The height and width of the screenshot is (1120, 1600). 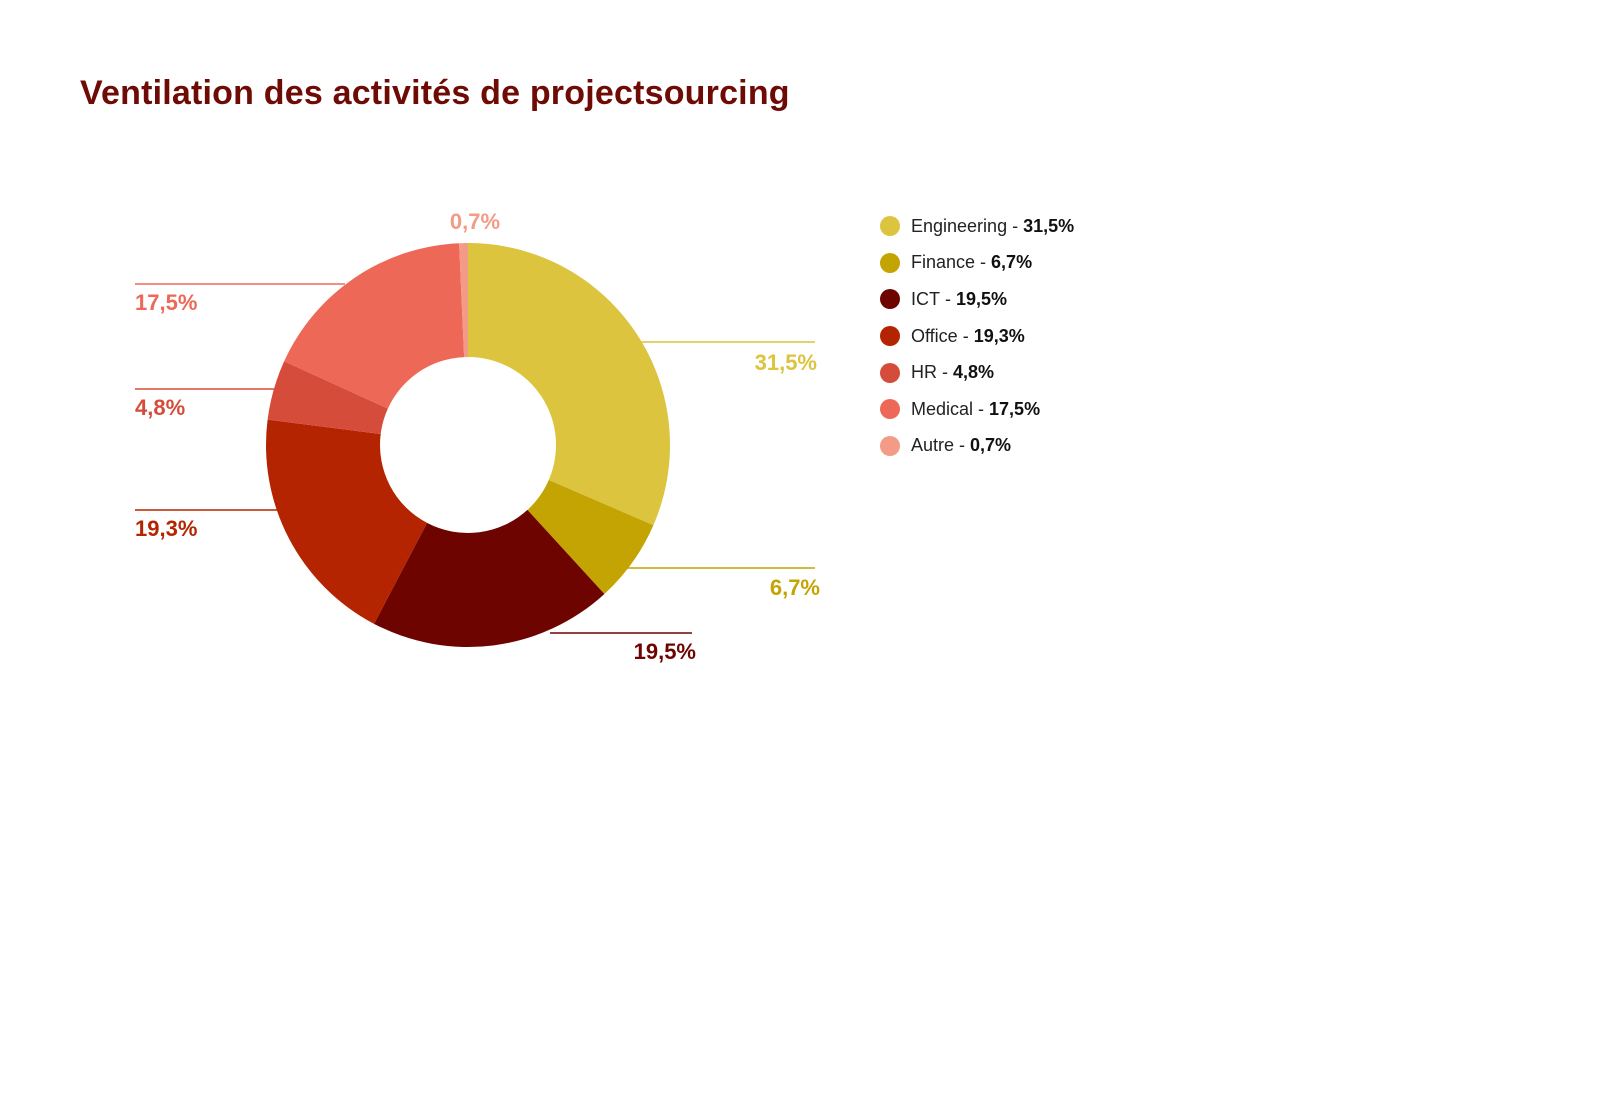 I want to click on legend-value: 6,7%, so click(x=1012, y=262).